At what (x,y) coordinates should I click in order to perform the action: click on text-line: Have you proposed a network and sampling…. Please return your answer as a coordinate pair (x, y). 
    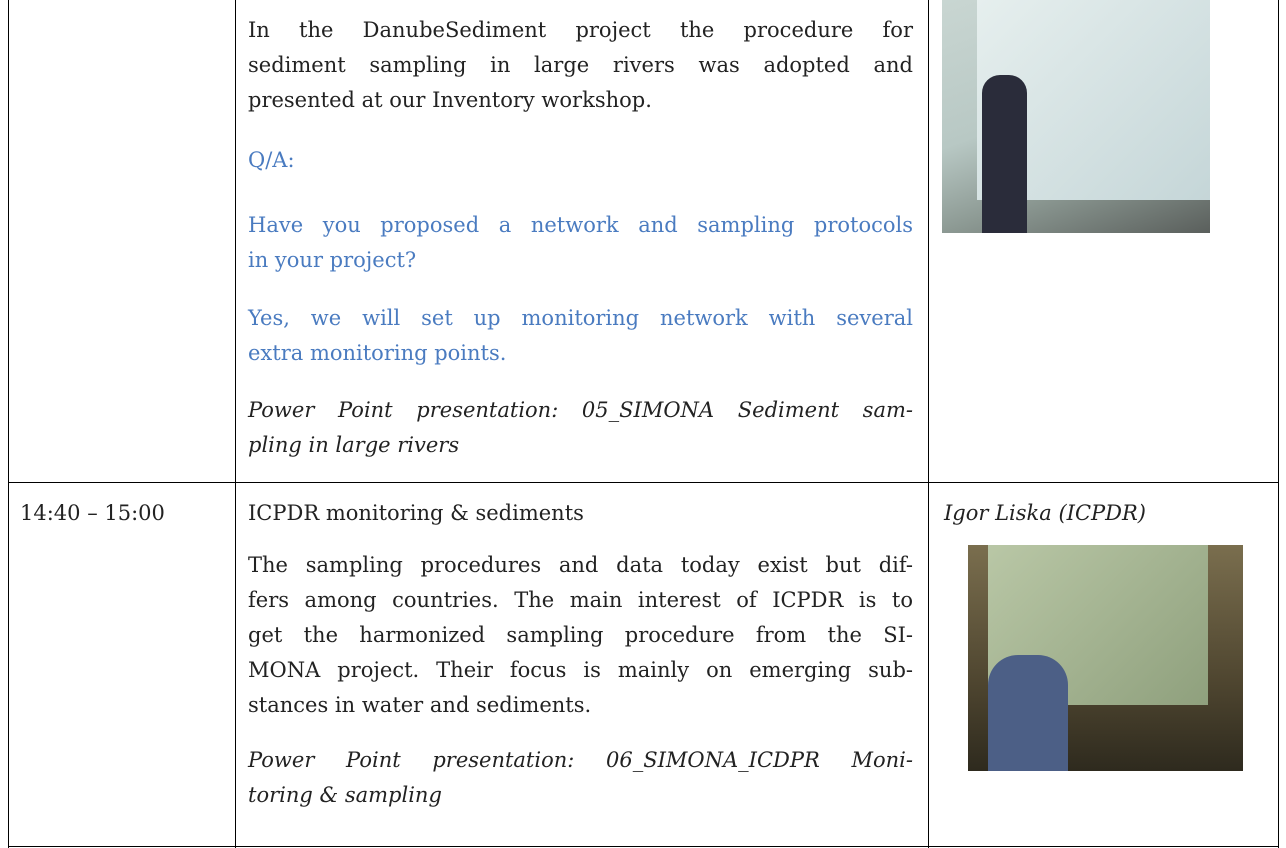
    Looking at the image, I should click on (580, 225).